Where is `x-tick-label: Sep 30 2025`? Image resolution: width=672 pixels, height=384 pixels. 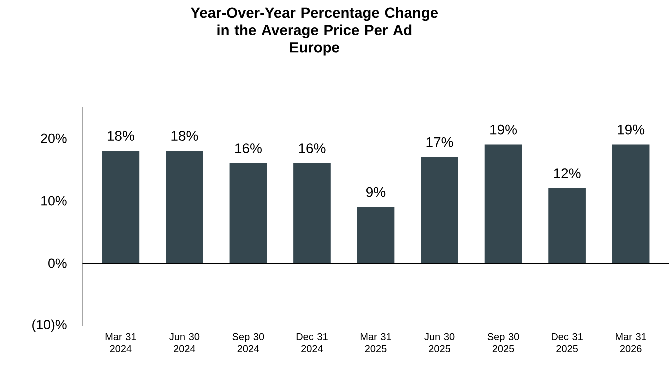 x-tick-label: Sep 30 2025 is located at coordinates (504, 342).